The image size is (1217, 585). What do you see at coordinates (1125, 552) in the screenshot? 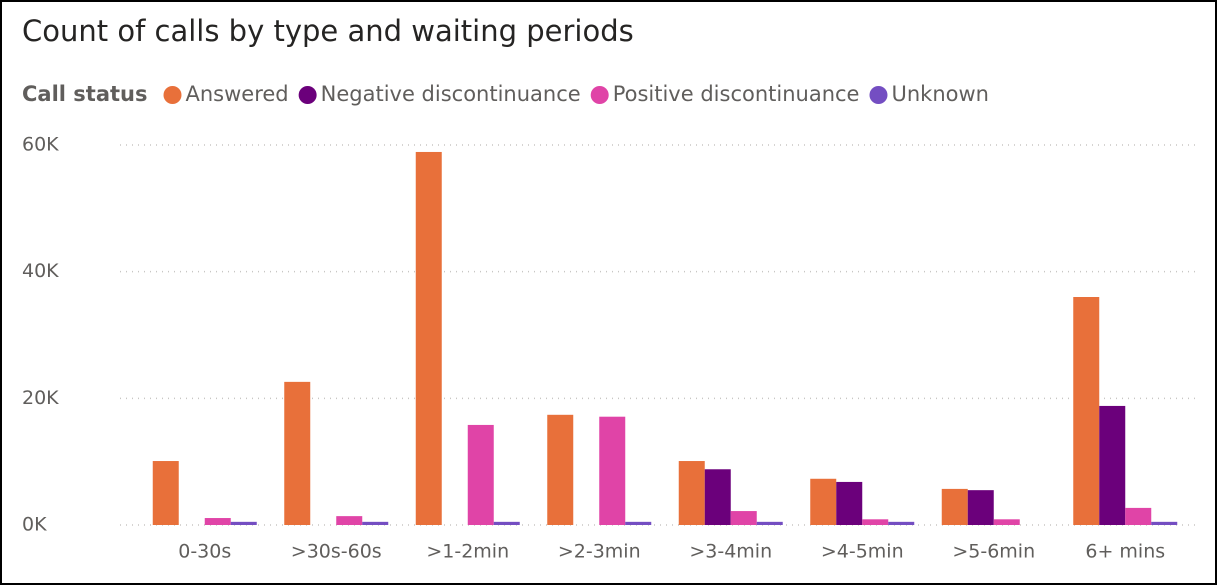
I see `x-tick-label: 6+ mins` at bounding box center [1125, 552].